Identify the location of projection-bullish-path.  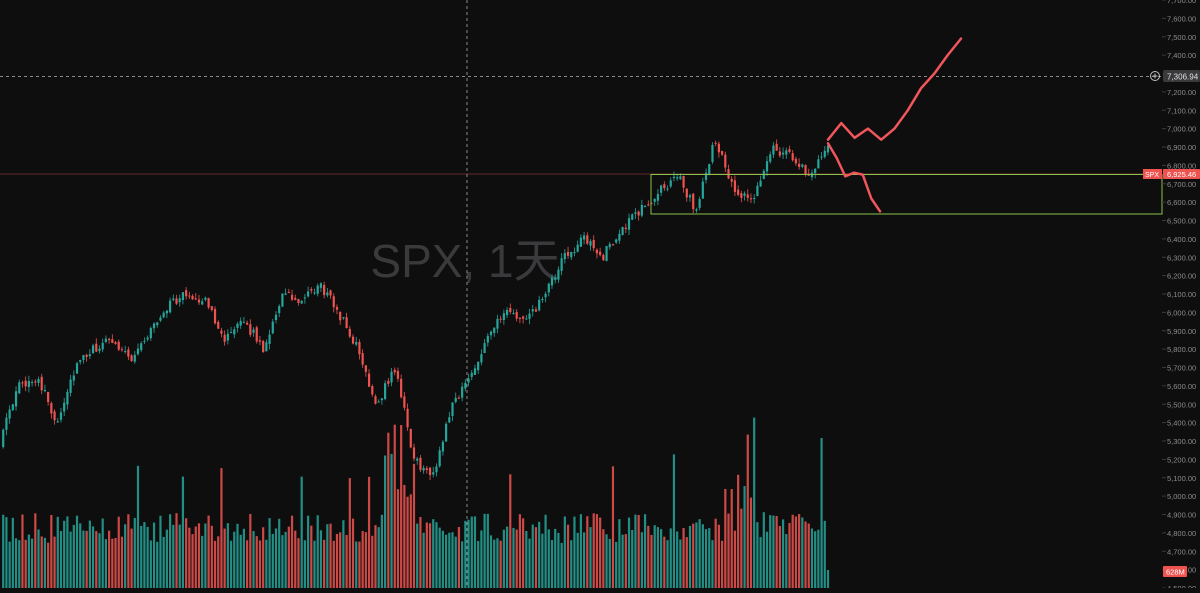
(894, 89).